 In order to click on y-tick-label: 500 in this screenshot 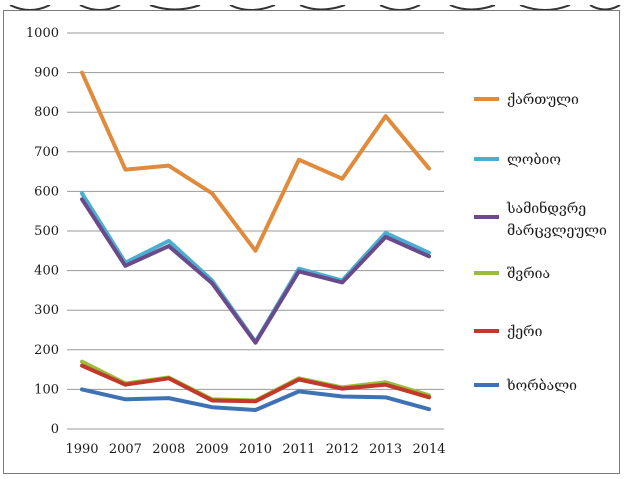, I will do `click(46, 231)`.